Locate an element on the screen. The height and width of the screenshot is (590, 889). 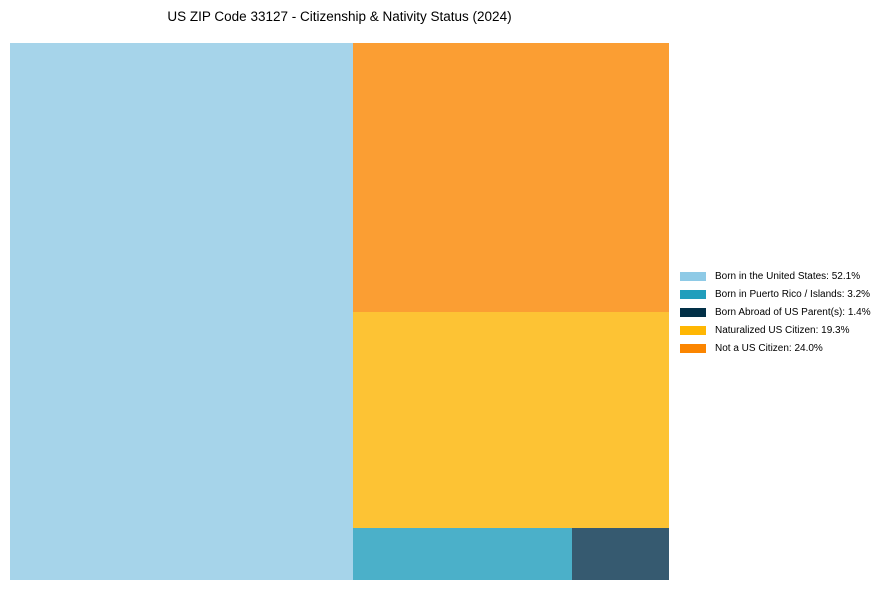
legend-label: Born Abroad of US Parent(s): 1.4% is located at coordinates (793, 312).